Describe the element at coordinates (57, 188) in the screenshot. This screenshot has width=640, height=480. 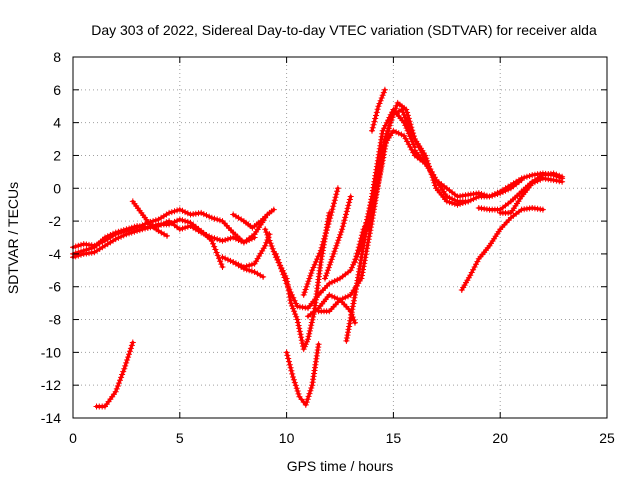
I see `y-tick-label: 0` at that location.